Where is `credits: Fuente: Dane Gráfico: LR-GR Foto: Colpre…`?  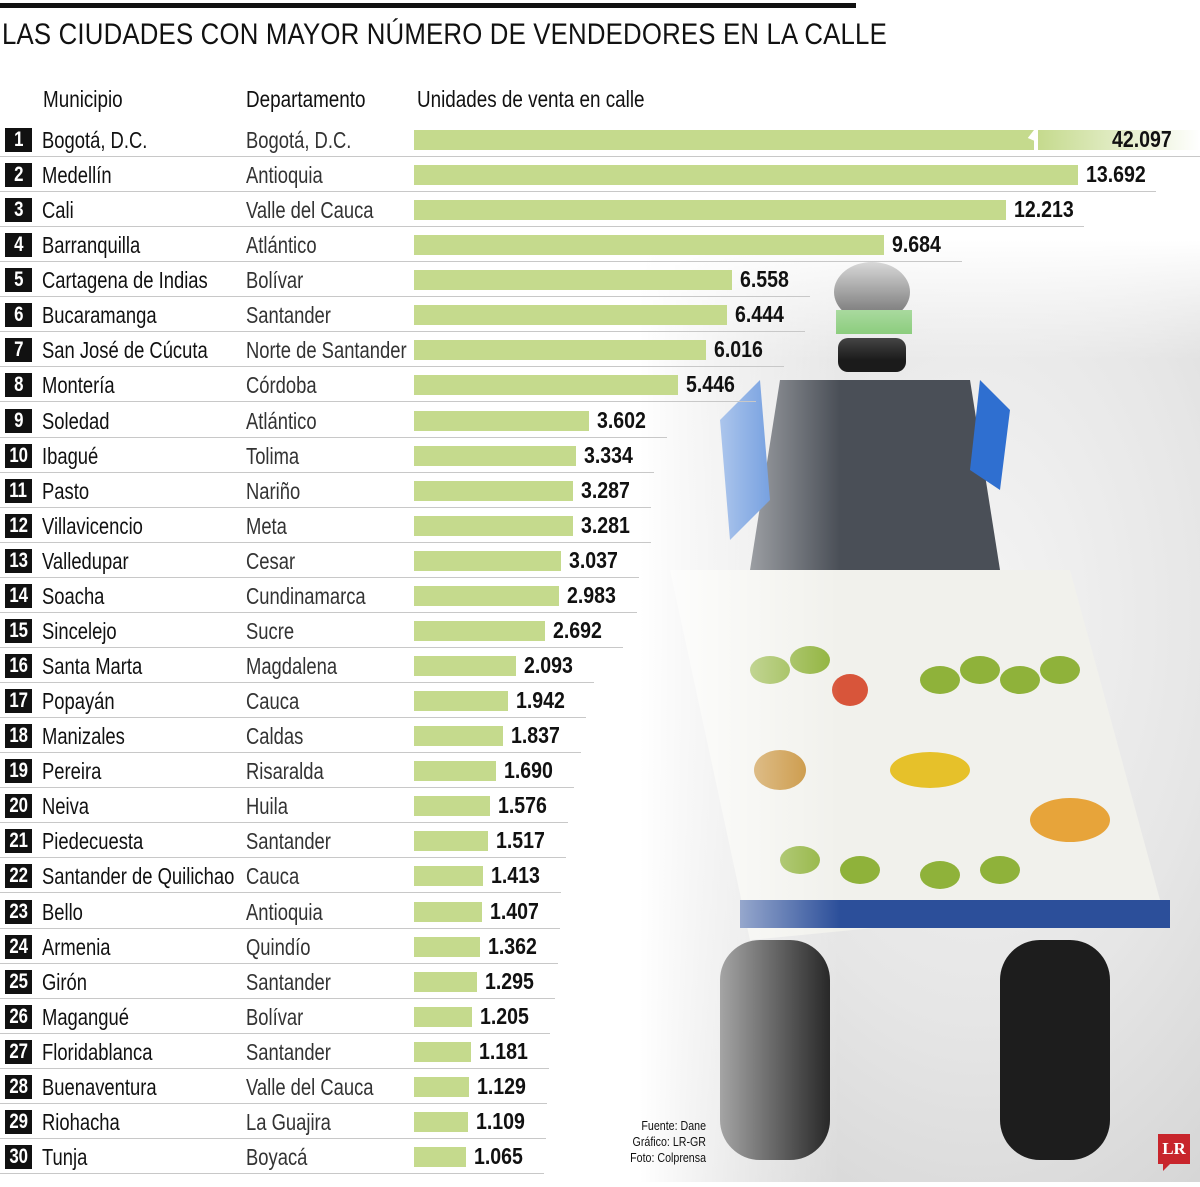 credits: Fuente: Dane Gráfico: LR-GR Foto: Colpre… is located at coordinates (666, 1142).